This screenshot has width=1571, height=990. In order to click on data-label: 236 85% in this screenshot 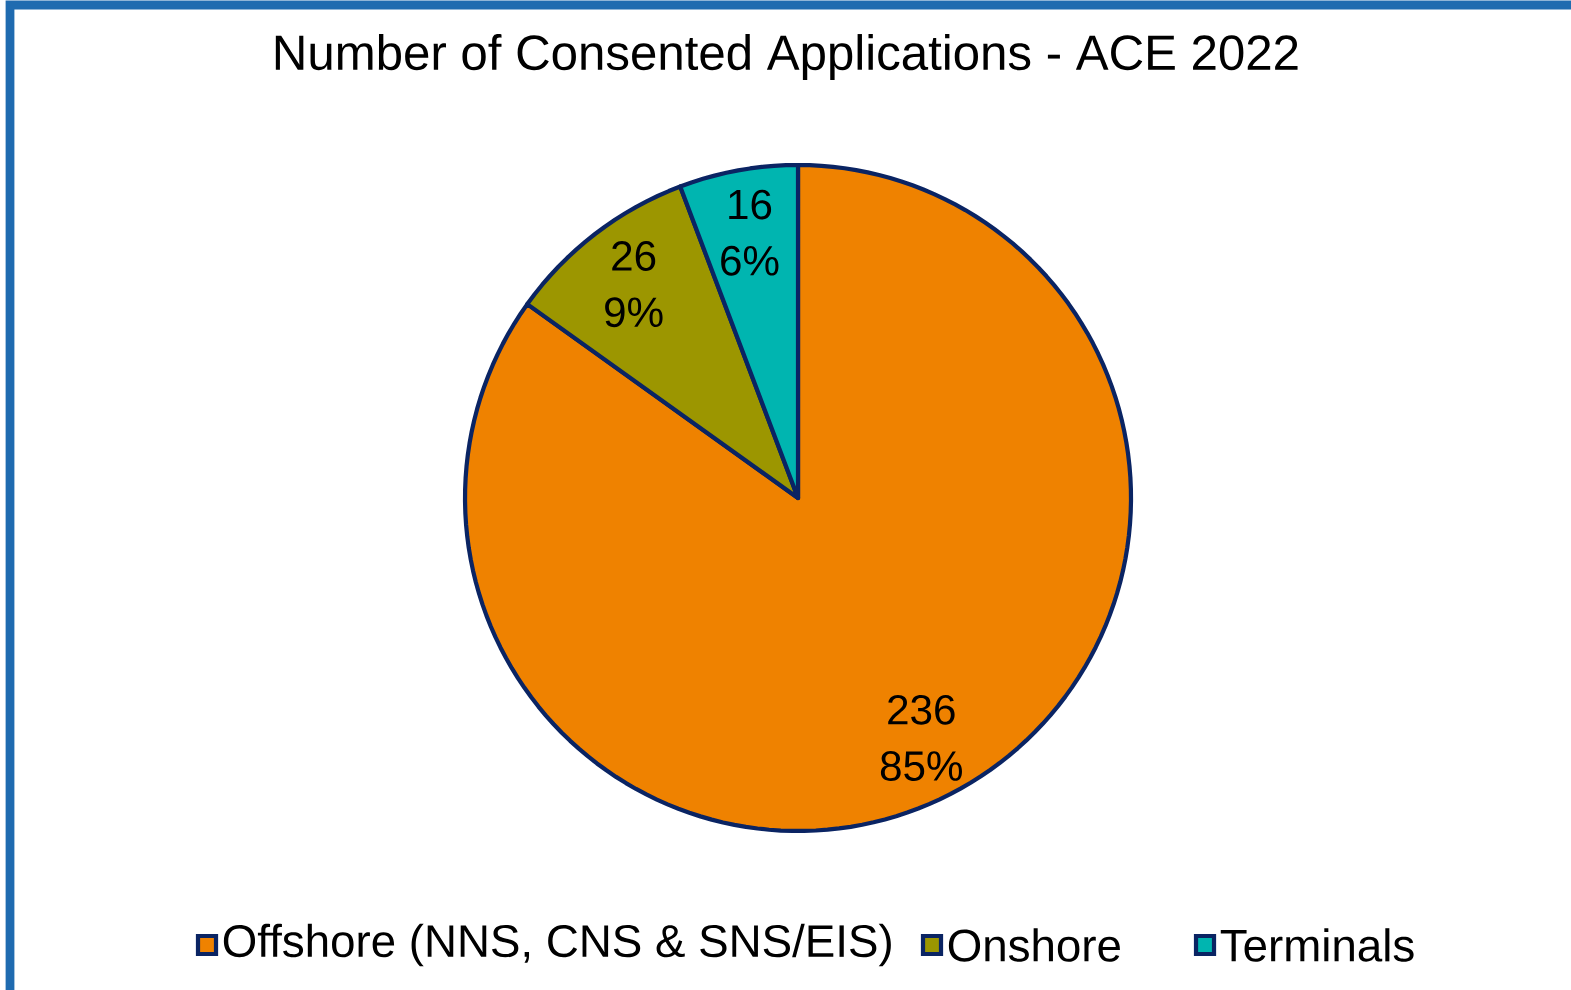, I will do `click(921, 737)`.